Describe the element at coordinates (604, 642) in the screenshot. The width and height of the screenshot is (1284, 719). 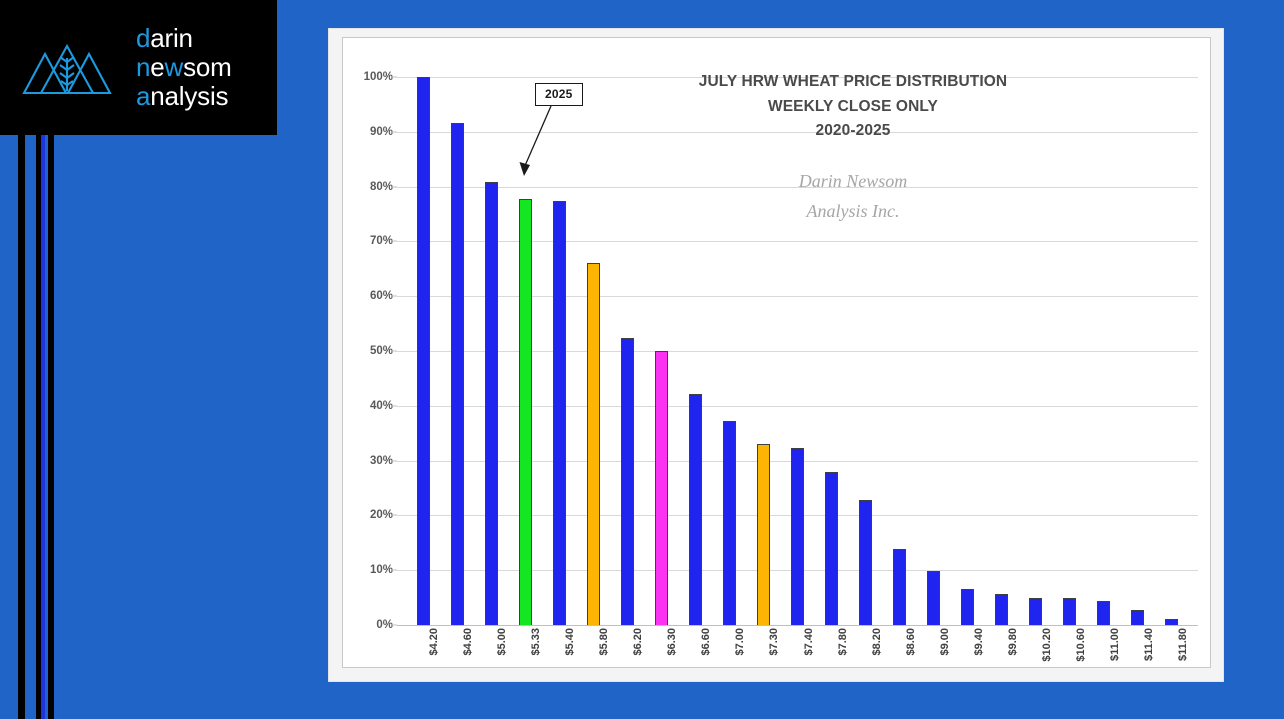
I see `x-tick-label: $5.80` at that location.